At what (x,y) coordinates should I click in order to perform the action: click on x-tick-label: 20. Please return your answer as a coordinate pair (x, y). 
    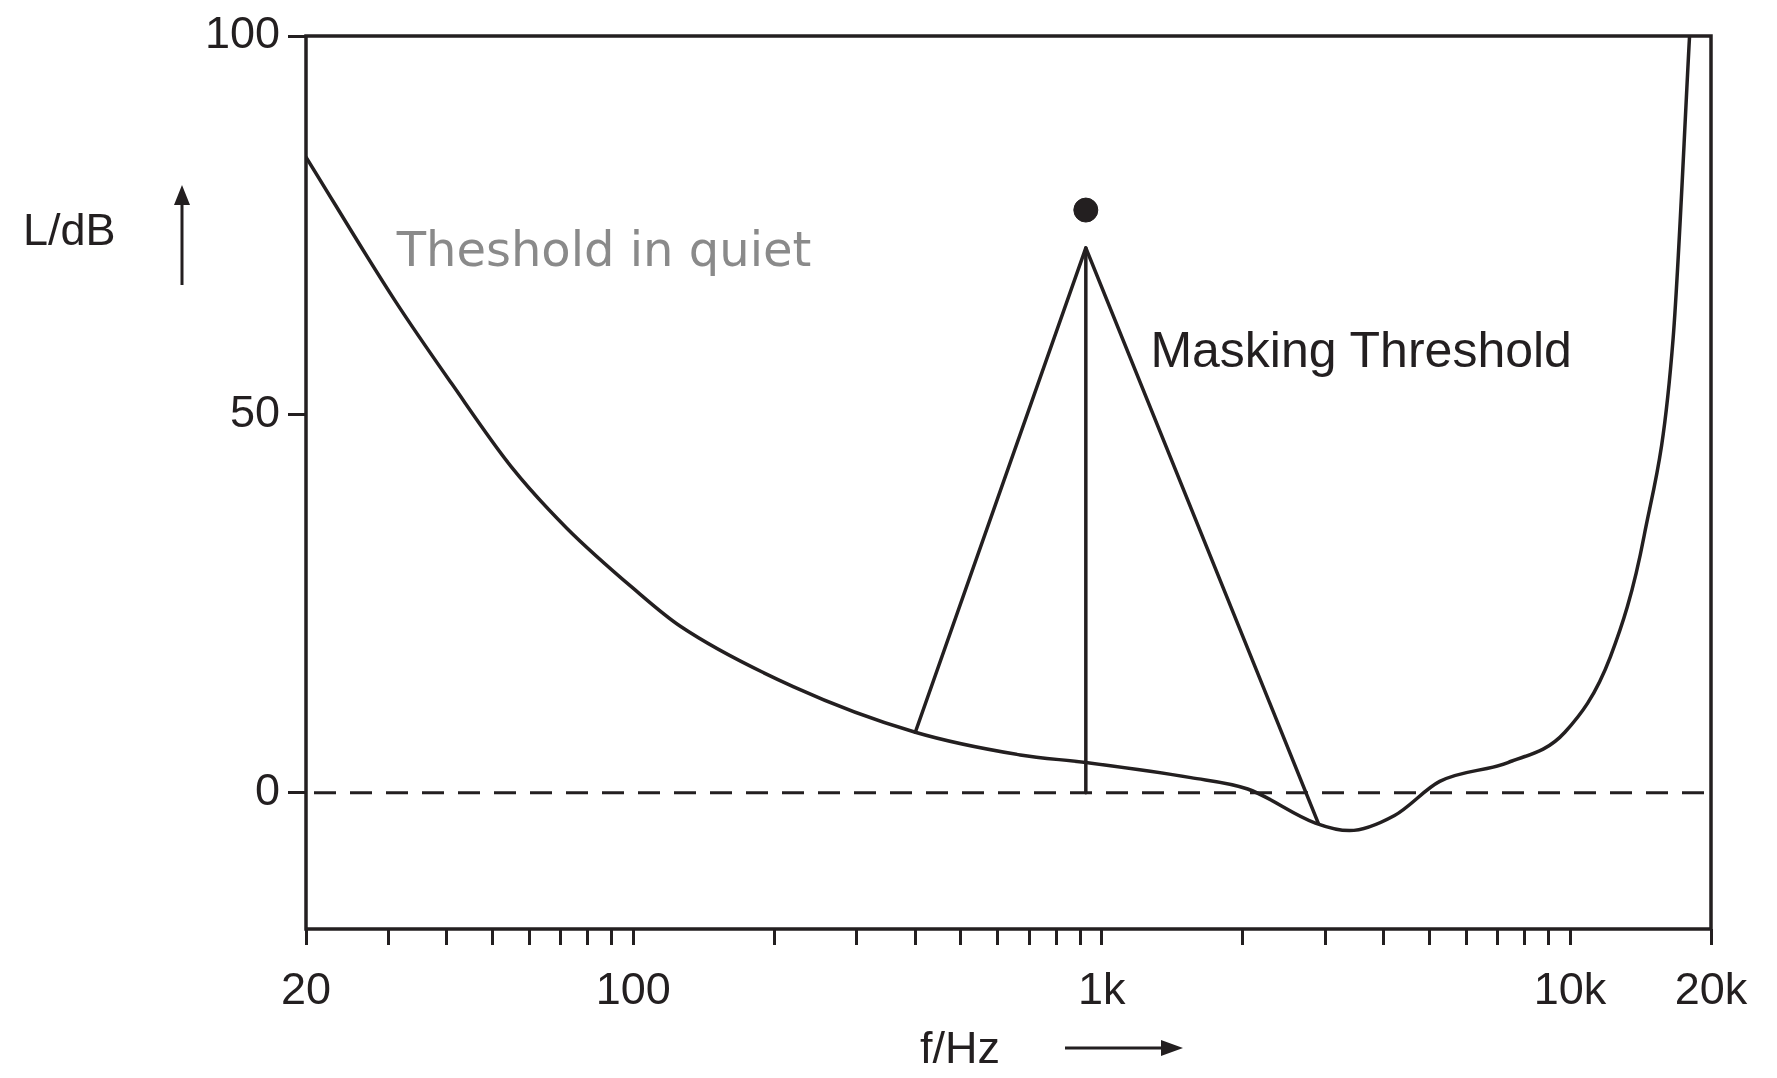
    Looking at the image, I should click on (306, 989).